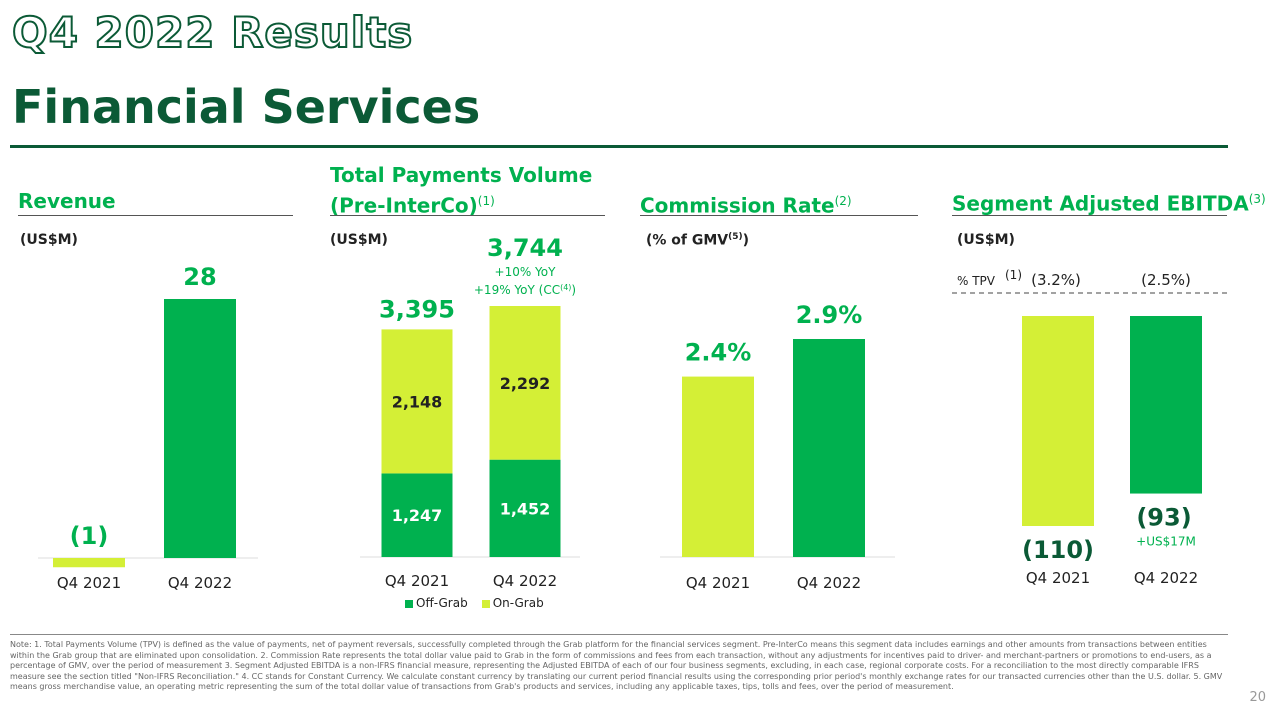  What do you see at coordinates (199, 277) in the screenshot?
I see `revenue-value-label-1: 28` at bounding box center [199, 277].